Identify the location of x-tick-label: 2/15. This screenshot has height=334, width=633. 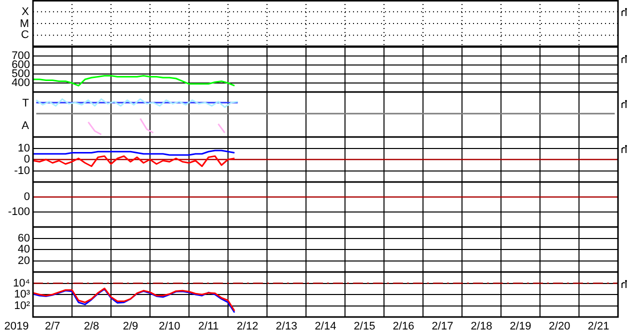
(365, 326).